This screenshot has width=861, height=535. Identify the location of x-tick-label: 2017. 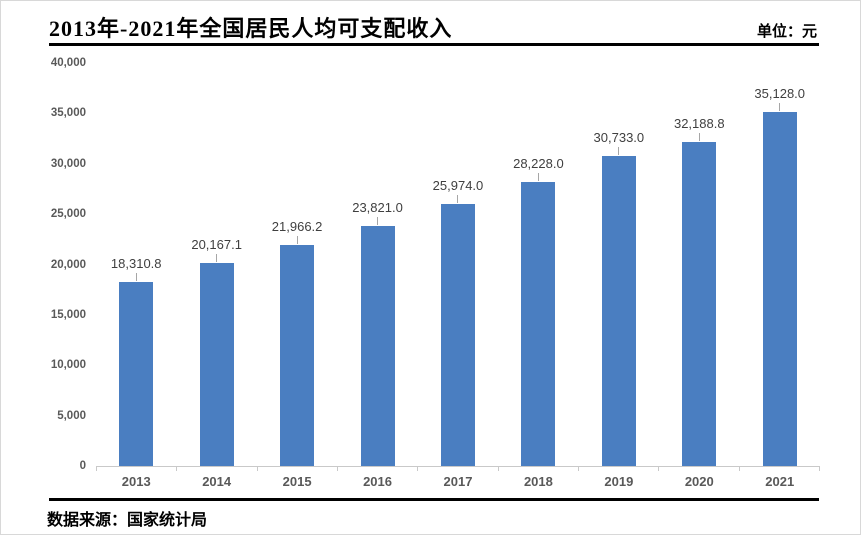
(458, 481).